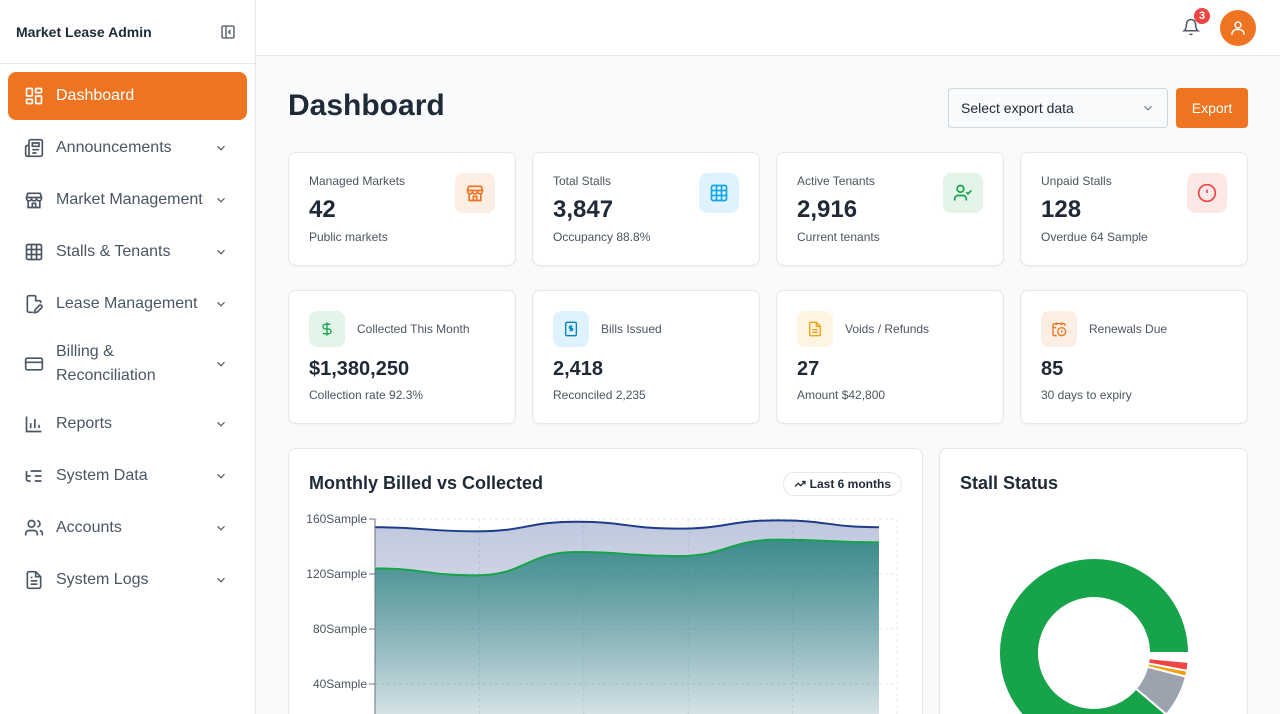 The height and width of the screenshot is (714, 1280). I want to click on sidebar-item-label: Market Management, so click(129, 199).